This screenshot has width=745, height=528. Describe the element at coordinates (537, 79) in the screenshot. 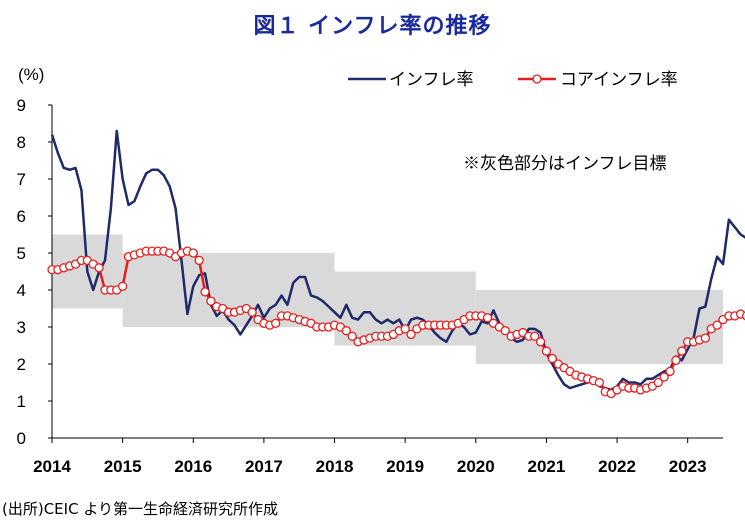

I see `legend-marker-core` at that location.